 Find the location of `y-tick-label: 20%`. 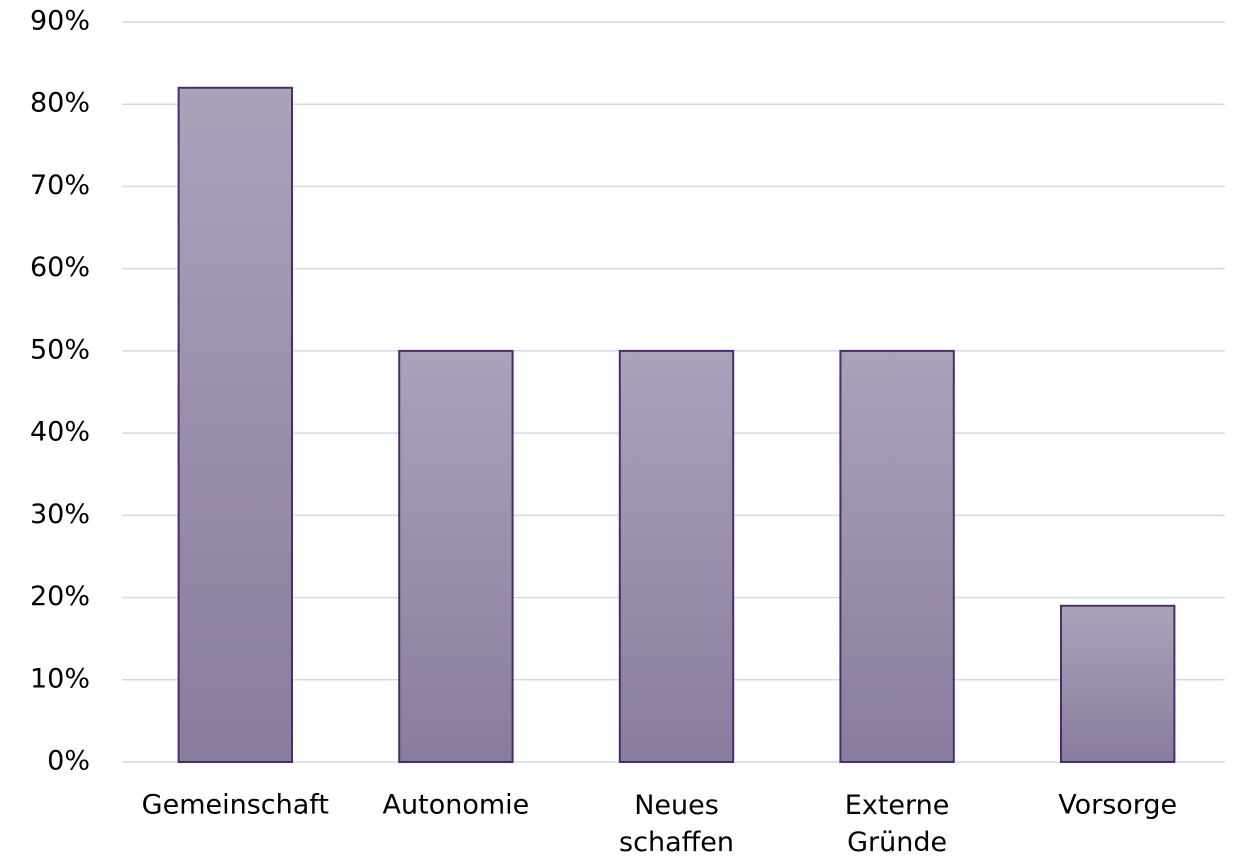

y-tick-label: 20% is located at coordinates (60, 596).